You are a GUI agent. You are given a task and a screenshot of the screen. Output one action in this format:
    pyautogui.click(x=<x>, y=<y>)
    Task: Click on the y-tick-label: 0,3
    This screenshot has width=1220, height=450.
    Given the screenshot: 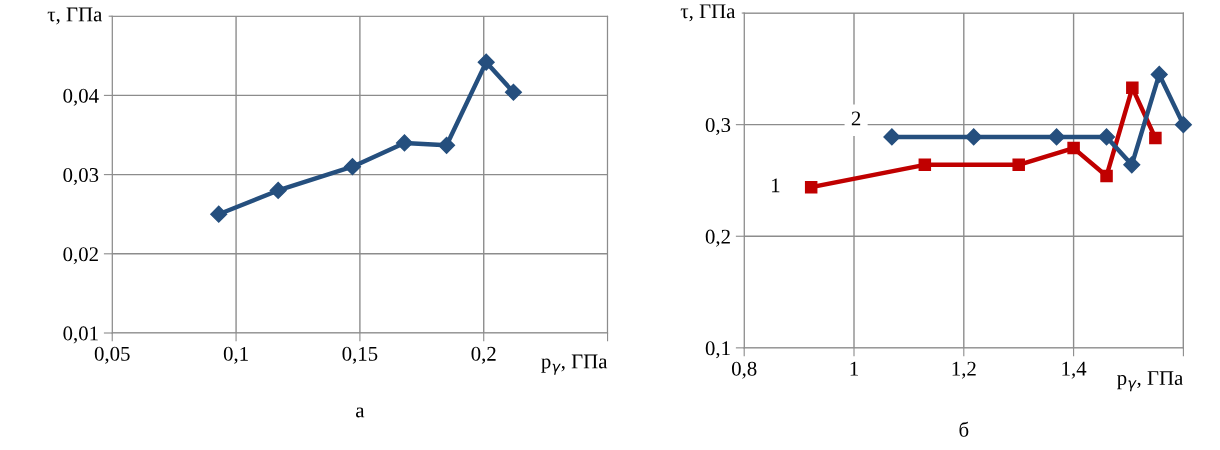 What is the action you would take?
    pyautogui.click(x=718, y=127)
    